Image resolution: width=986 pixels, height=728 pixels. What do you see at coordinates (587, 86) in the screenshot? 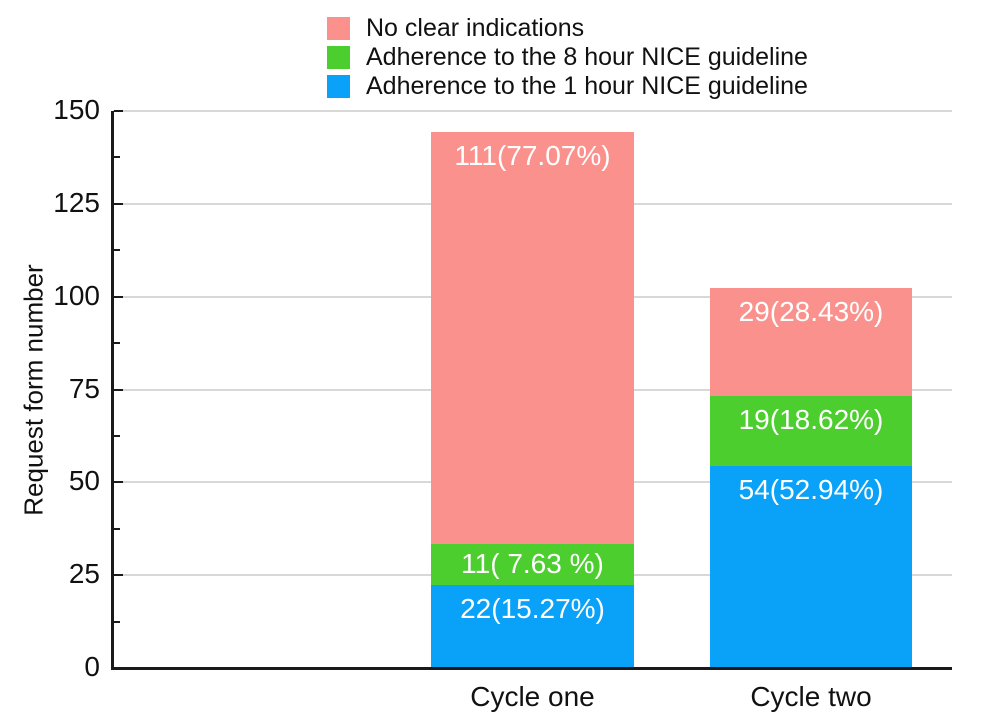
I see `legend-label: Adherence to the 1 hour NICE guideline` at bounding box center [587, 86].